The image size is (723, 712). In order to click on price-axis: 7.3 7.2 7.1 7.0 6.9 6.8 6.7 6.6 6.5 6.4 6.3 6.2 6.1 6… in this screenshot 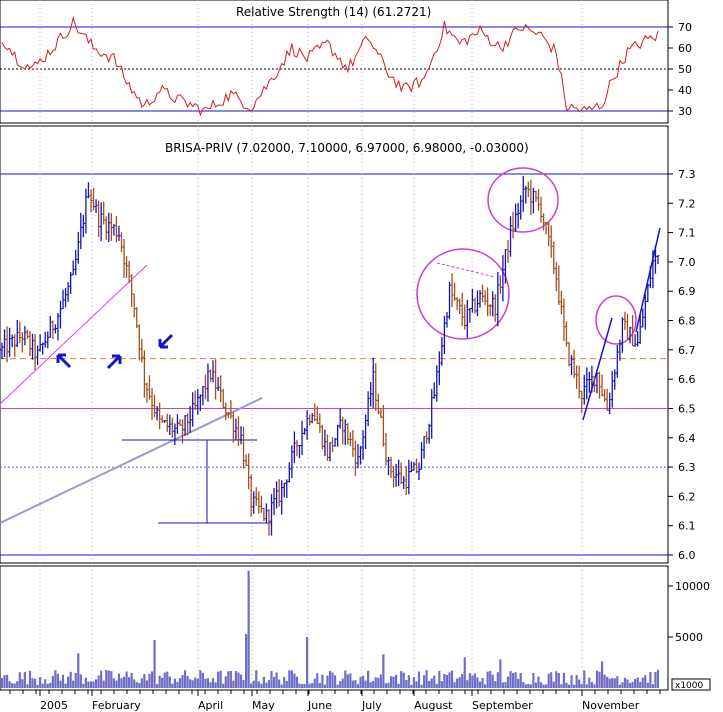, I will do `click(682, 365)`.